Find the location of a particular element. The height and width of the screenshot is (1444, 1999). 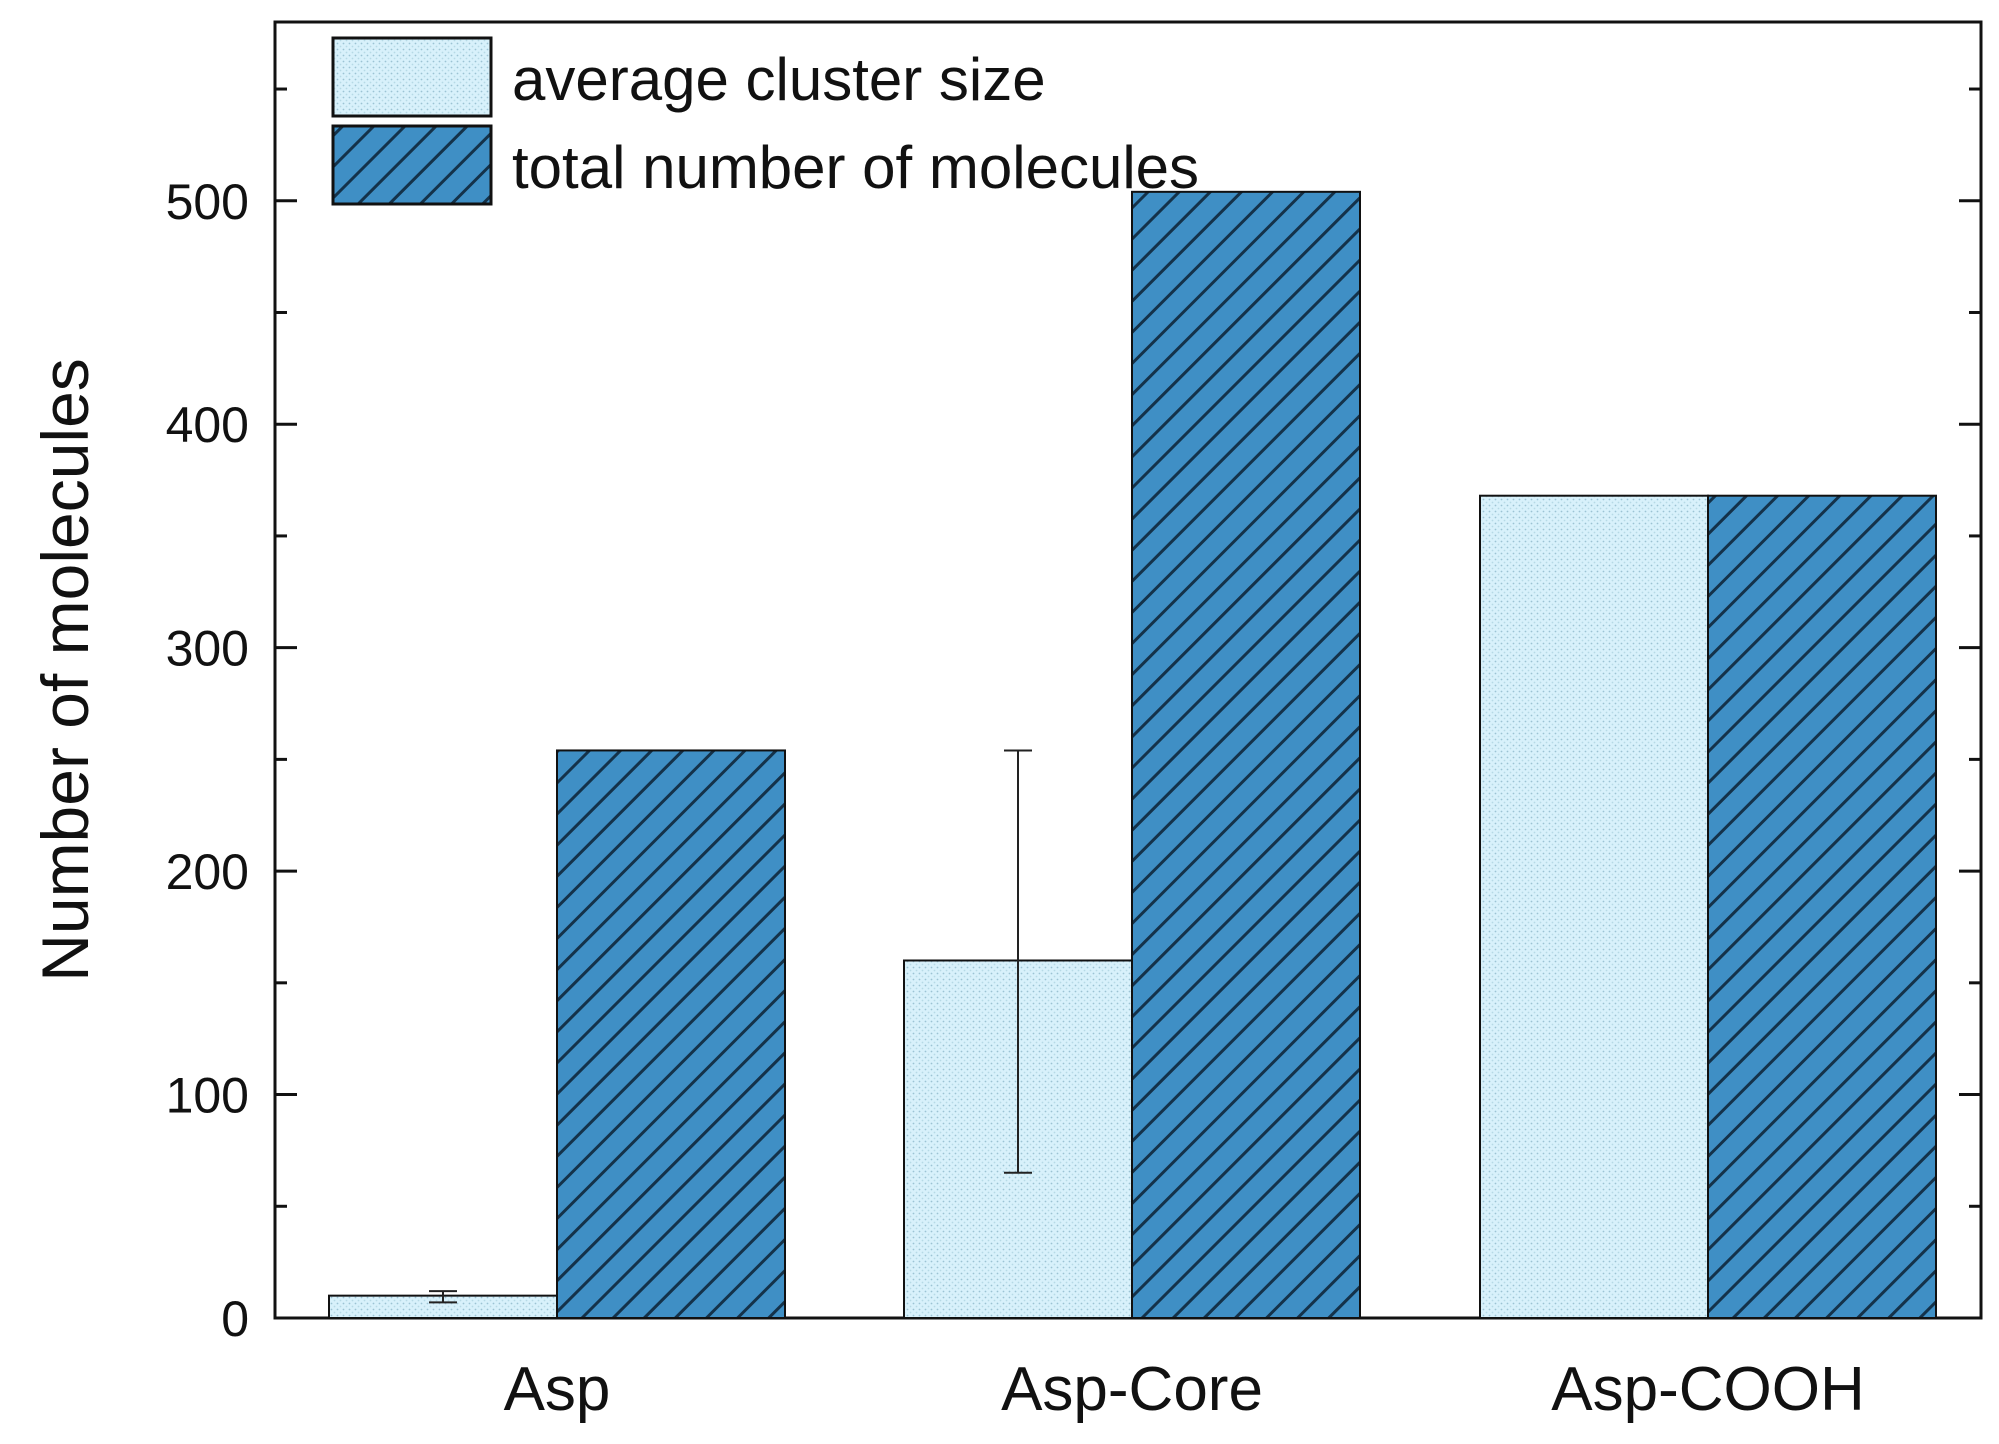

y-tick-label-500: 500 is located at coordinates (207, 202).